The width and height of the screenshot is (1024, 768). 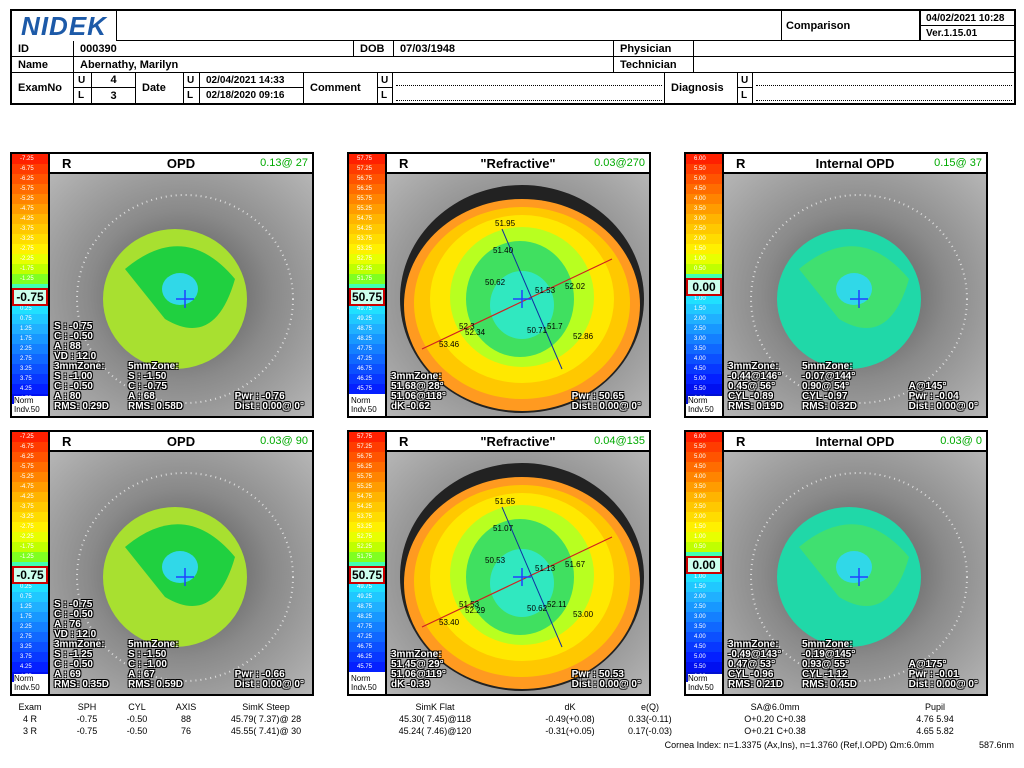 I want to click on scale-step: 52.25, so click(x=367, y=269).